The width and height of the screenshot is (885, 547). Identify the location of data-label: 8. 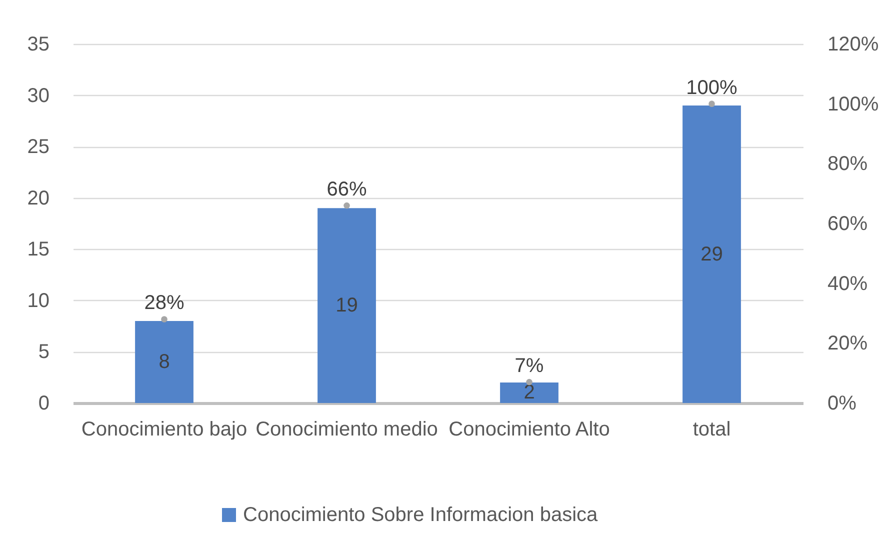
(164, 361).